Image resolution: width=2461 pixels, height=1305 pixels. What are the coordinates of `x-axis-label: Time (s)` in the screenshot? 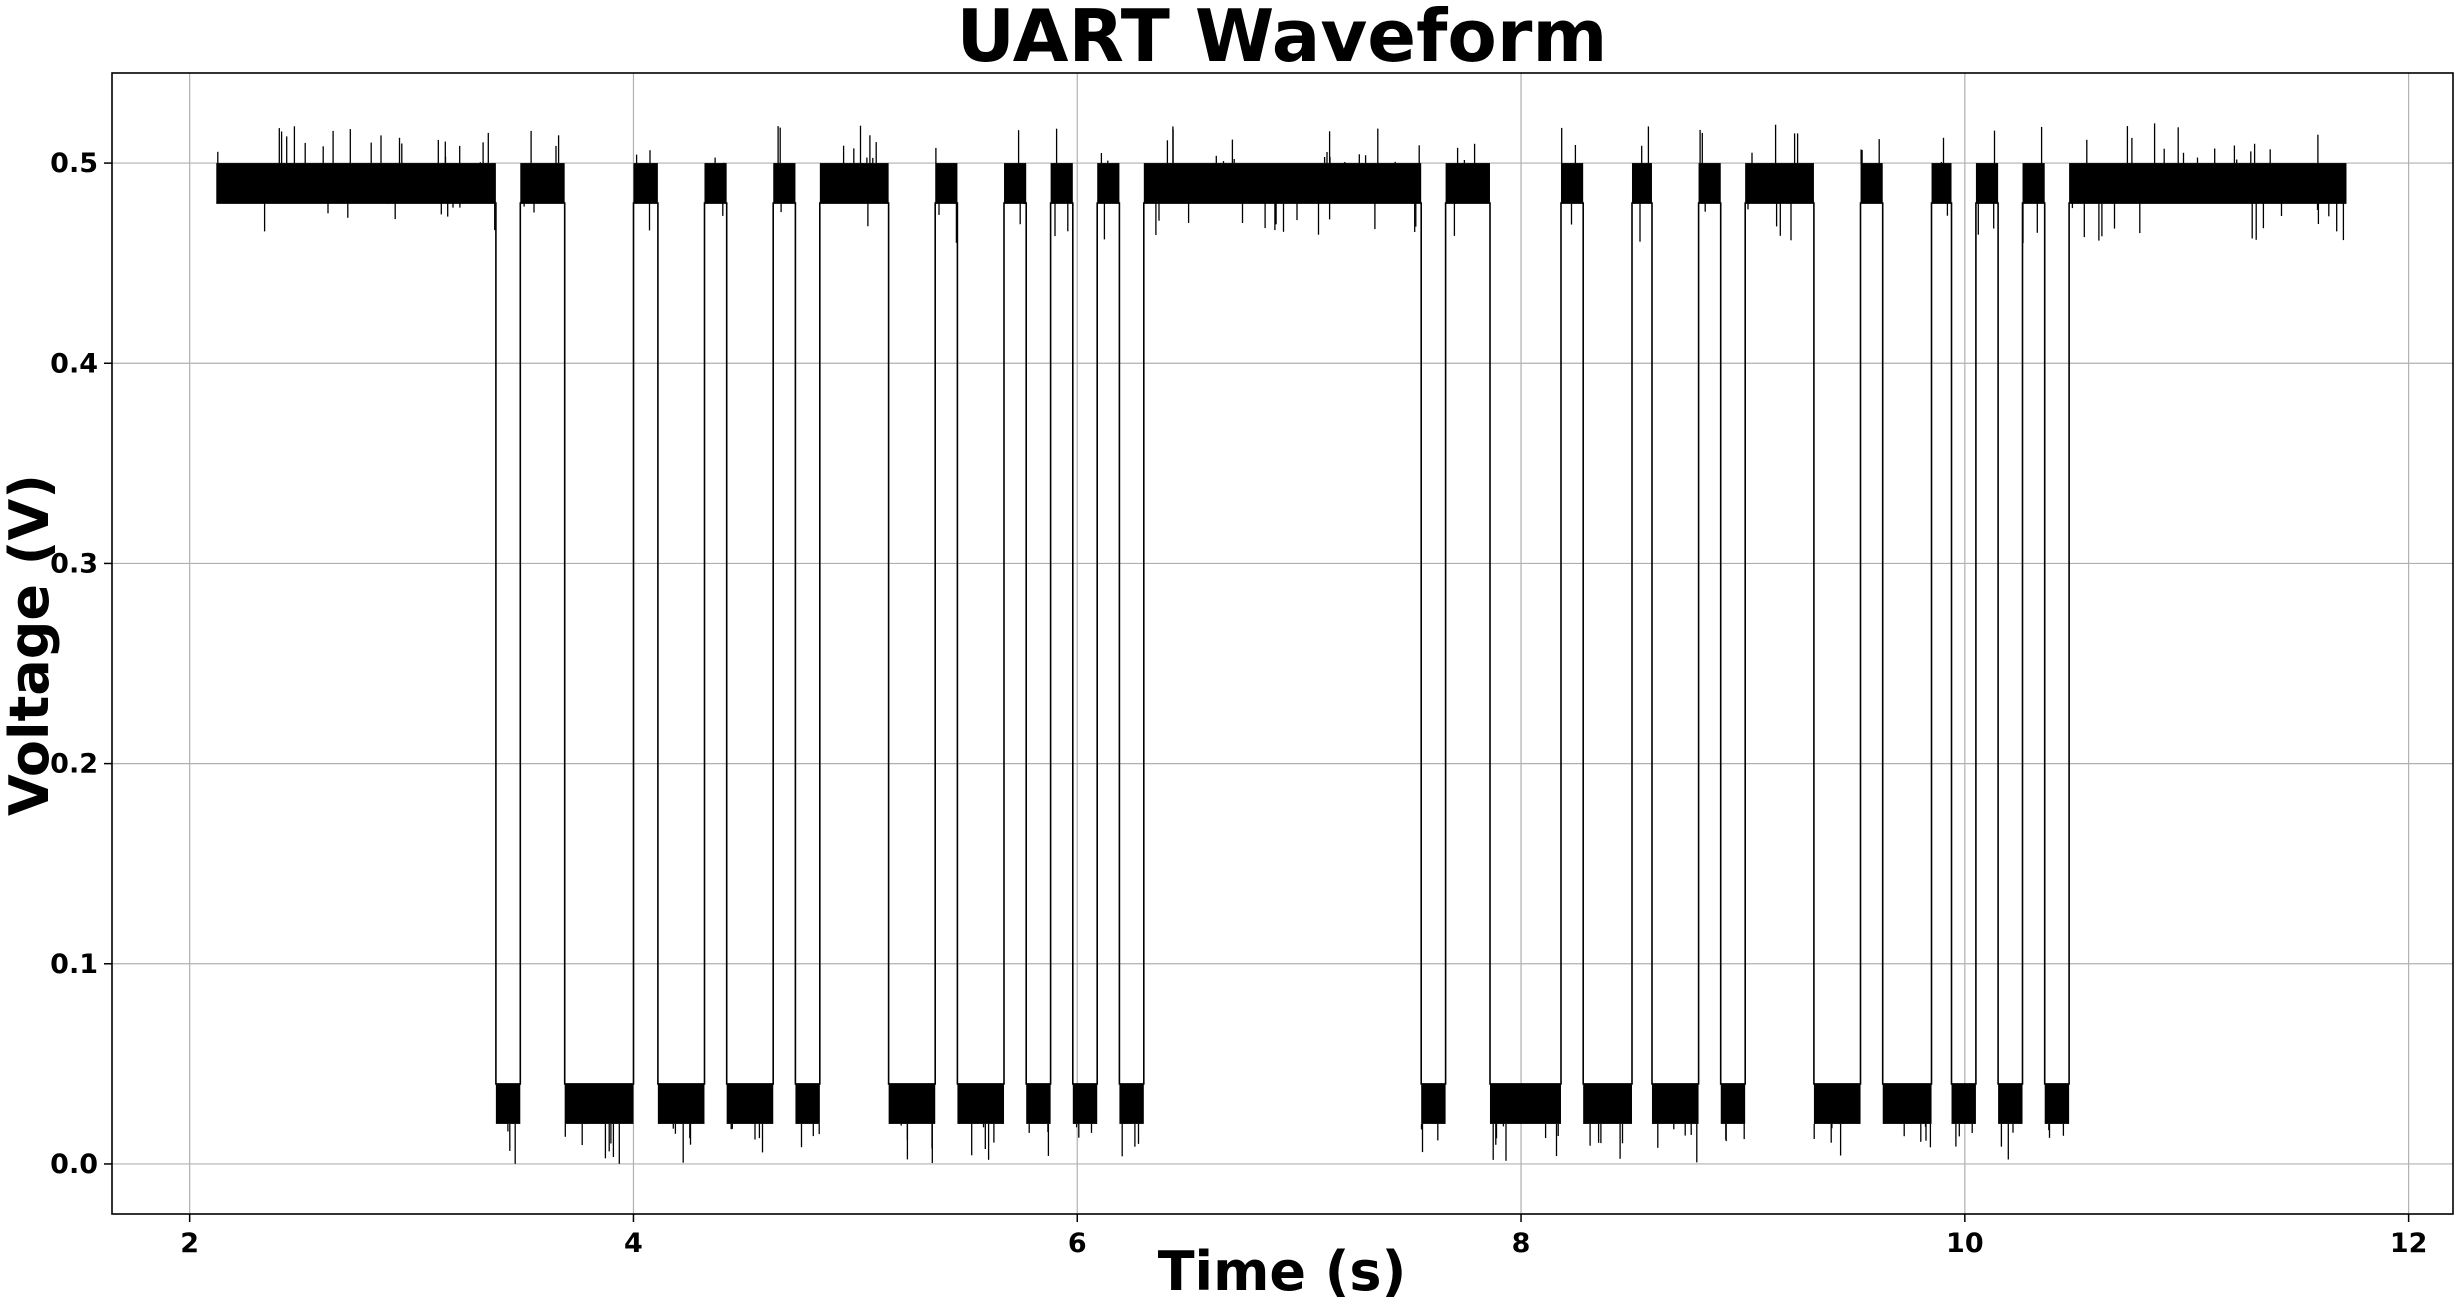 It's located at (1282, 1271).